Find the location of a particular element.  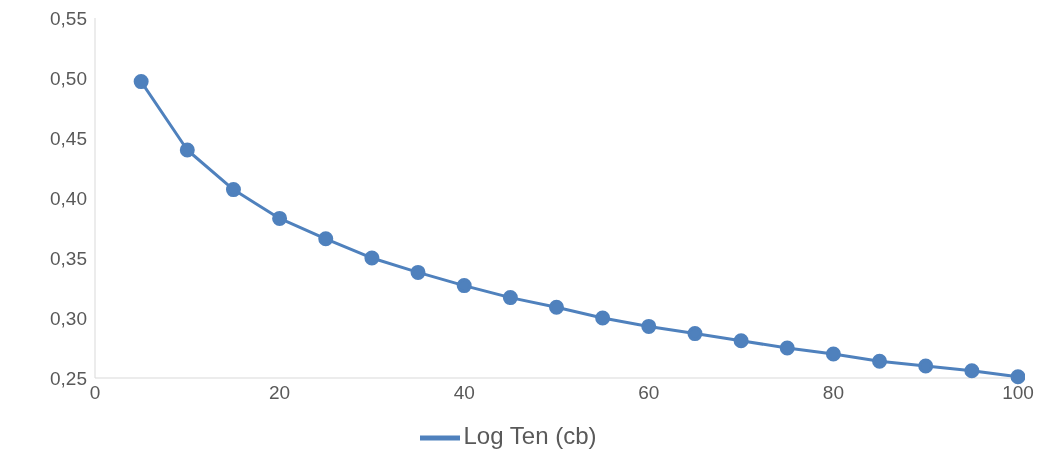

y-tick-label: 0,55 is located at coordinates (68, 18).